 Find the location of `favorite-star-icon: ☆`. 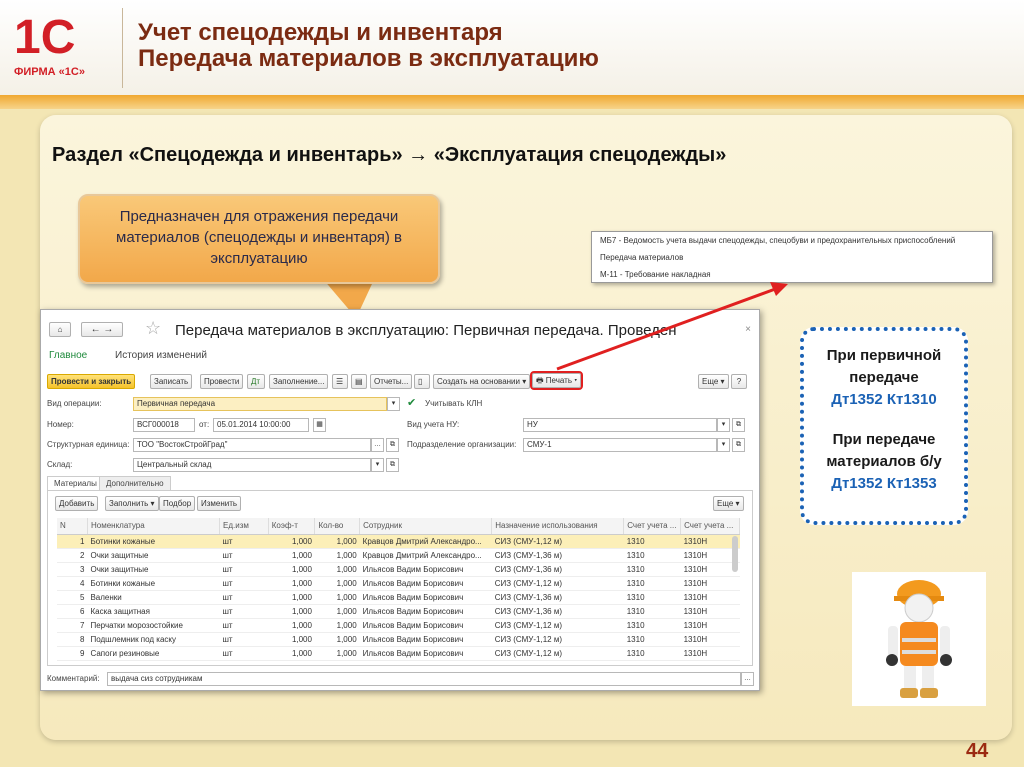

favorite-star-icon: ☆ is located at coordinates (153, 328).